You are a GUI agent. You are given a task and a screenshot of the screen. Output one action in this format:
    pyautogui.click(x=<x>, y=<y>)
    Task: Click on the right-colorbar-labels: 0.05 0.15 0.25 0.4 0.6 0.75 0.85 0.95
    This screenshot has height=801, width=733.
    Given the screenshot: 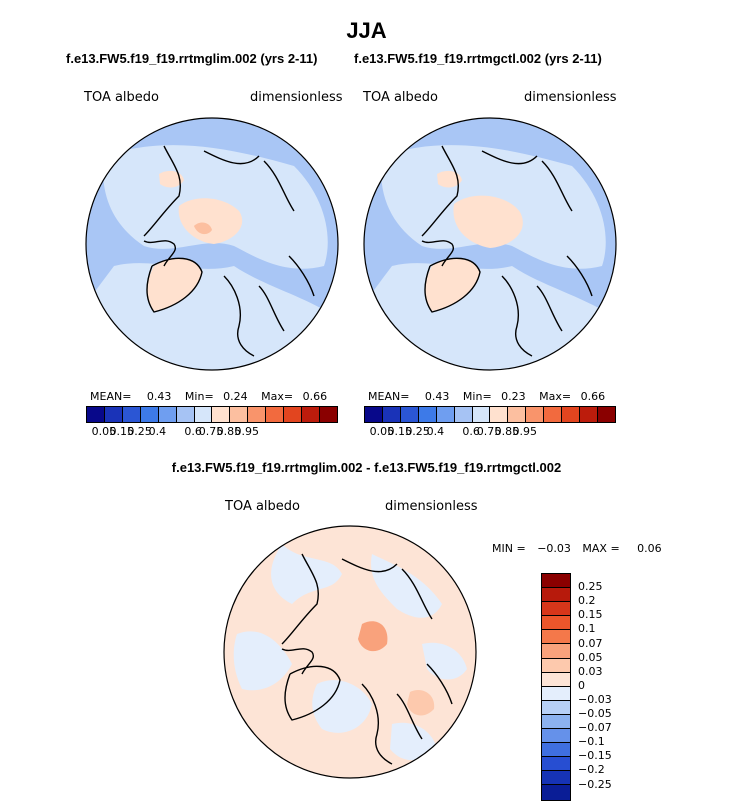 What is the action you would take?
    pyautogui.click(x=489, y=432)
    